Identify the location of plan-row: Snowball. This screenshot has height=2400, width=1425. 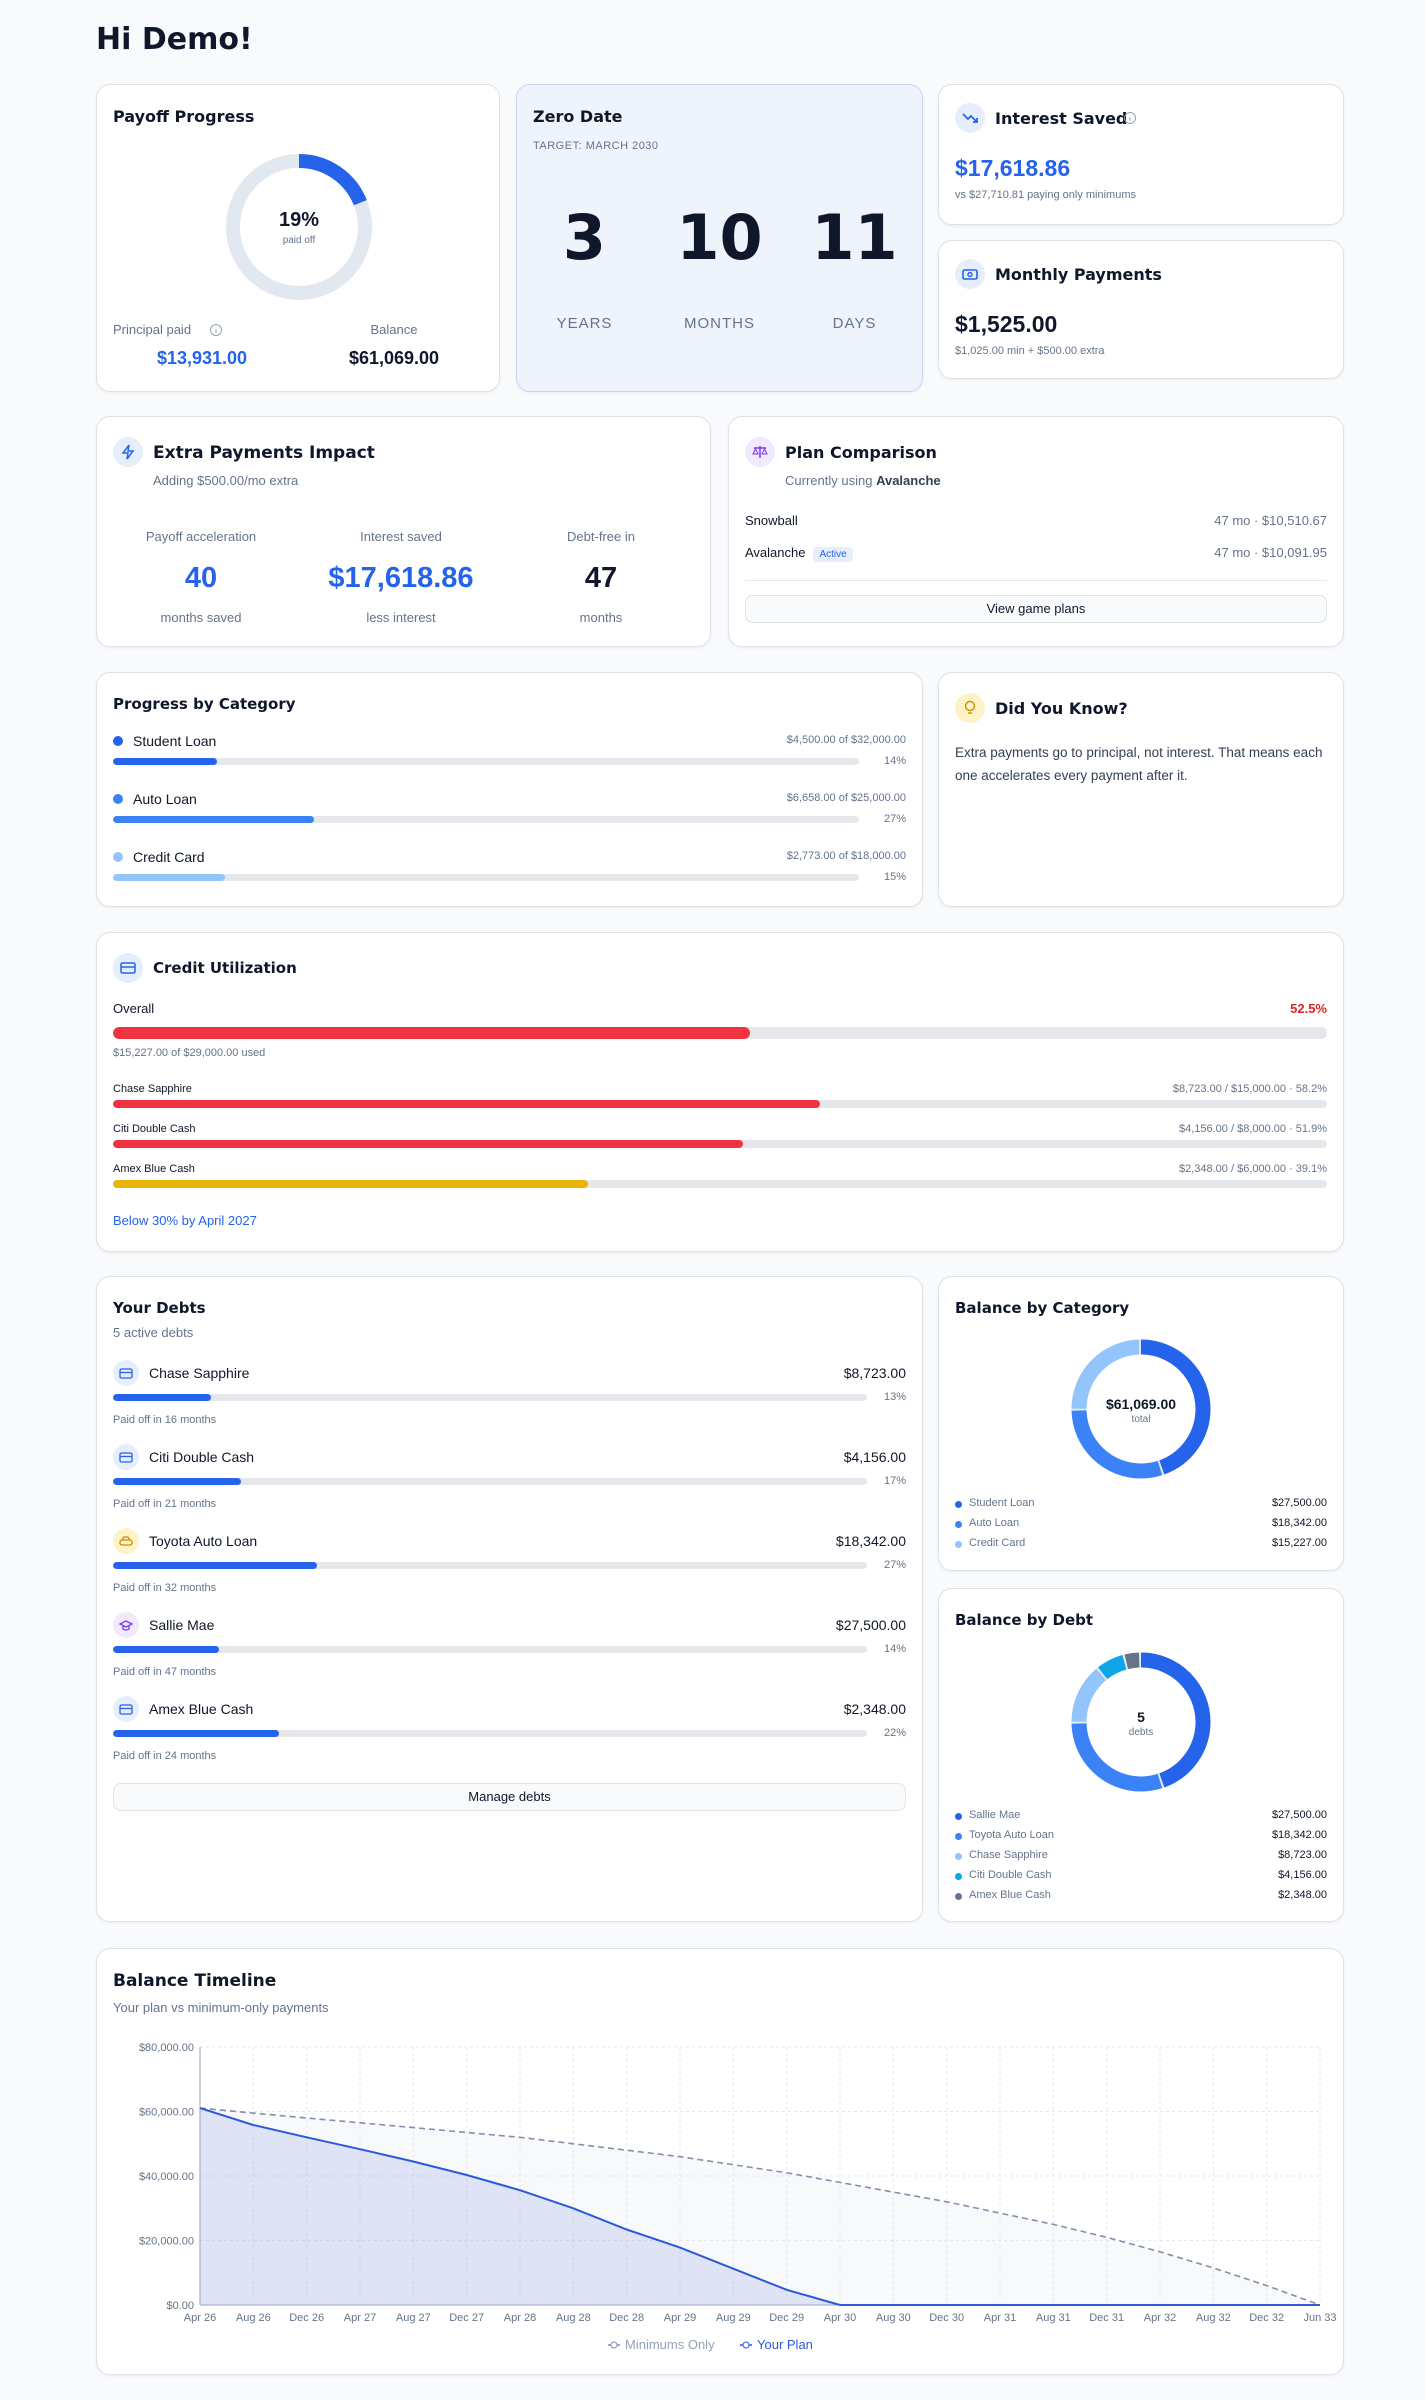
(771, 520).